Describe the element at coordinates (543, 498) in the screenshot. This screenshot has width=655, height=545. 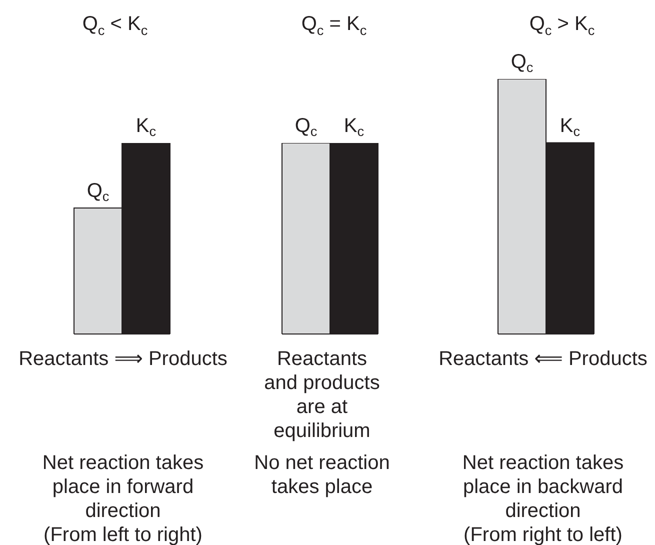
I see `text: Net reaction takes place in backward direction (From right to left)` at that location.